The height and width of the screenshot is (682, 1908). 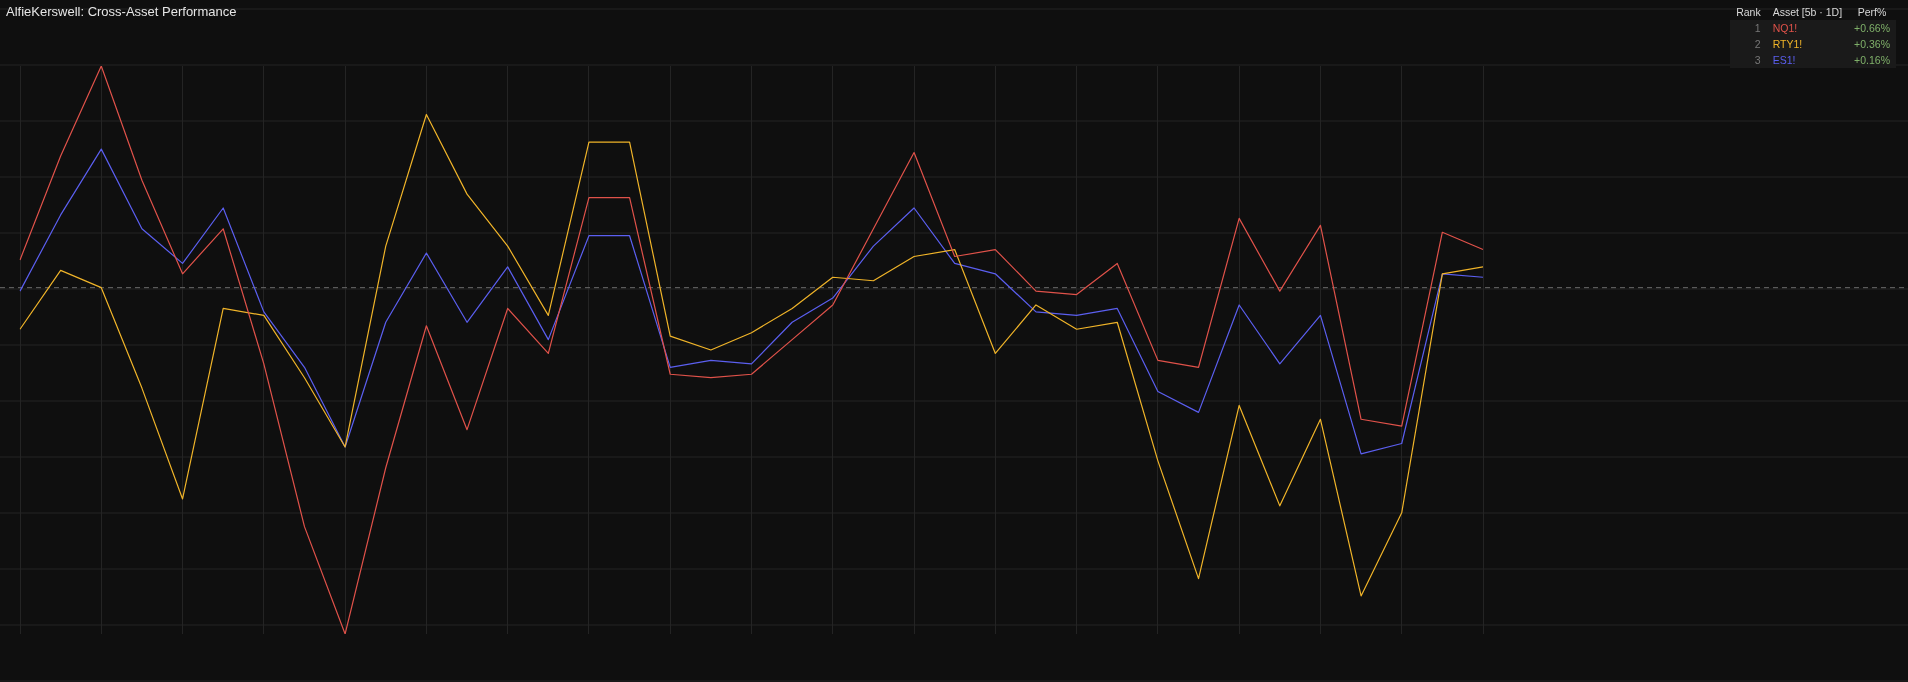 What do you see at coordinates (1872, 60) in the screenshot?
I see `text: +0.16%` at bounding box center [1872, 60].